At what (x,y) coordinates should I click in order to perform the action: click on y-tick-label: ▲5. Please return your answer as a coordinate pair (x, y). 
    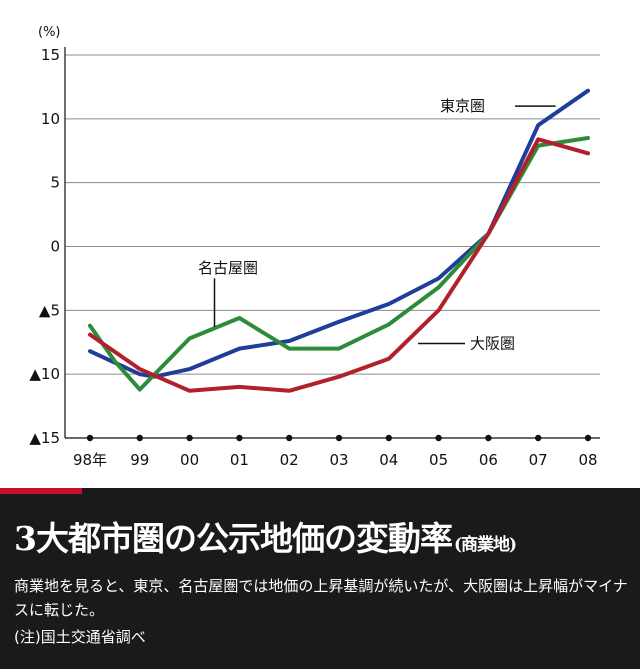
    Looking at the image, I should click on (49, 310).